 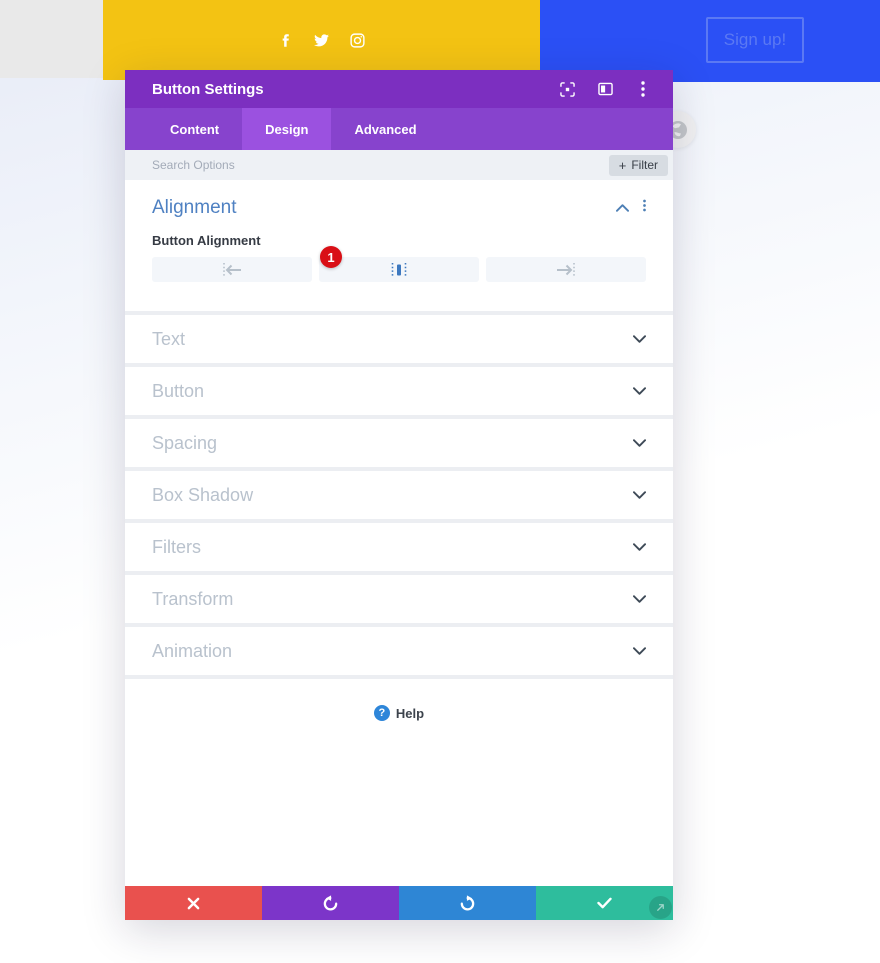 I want to click on button-alignment-options, so click(x=399, y=269).